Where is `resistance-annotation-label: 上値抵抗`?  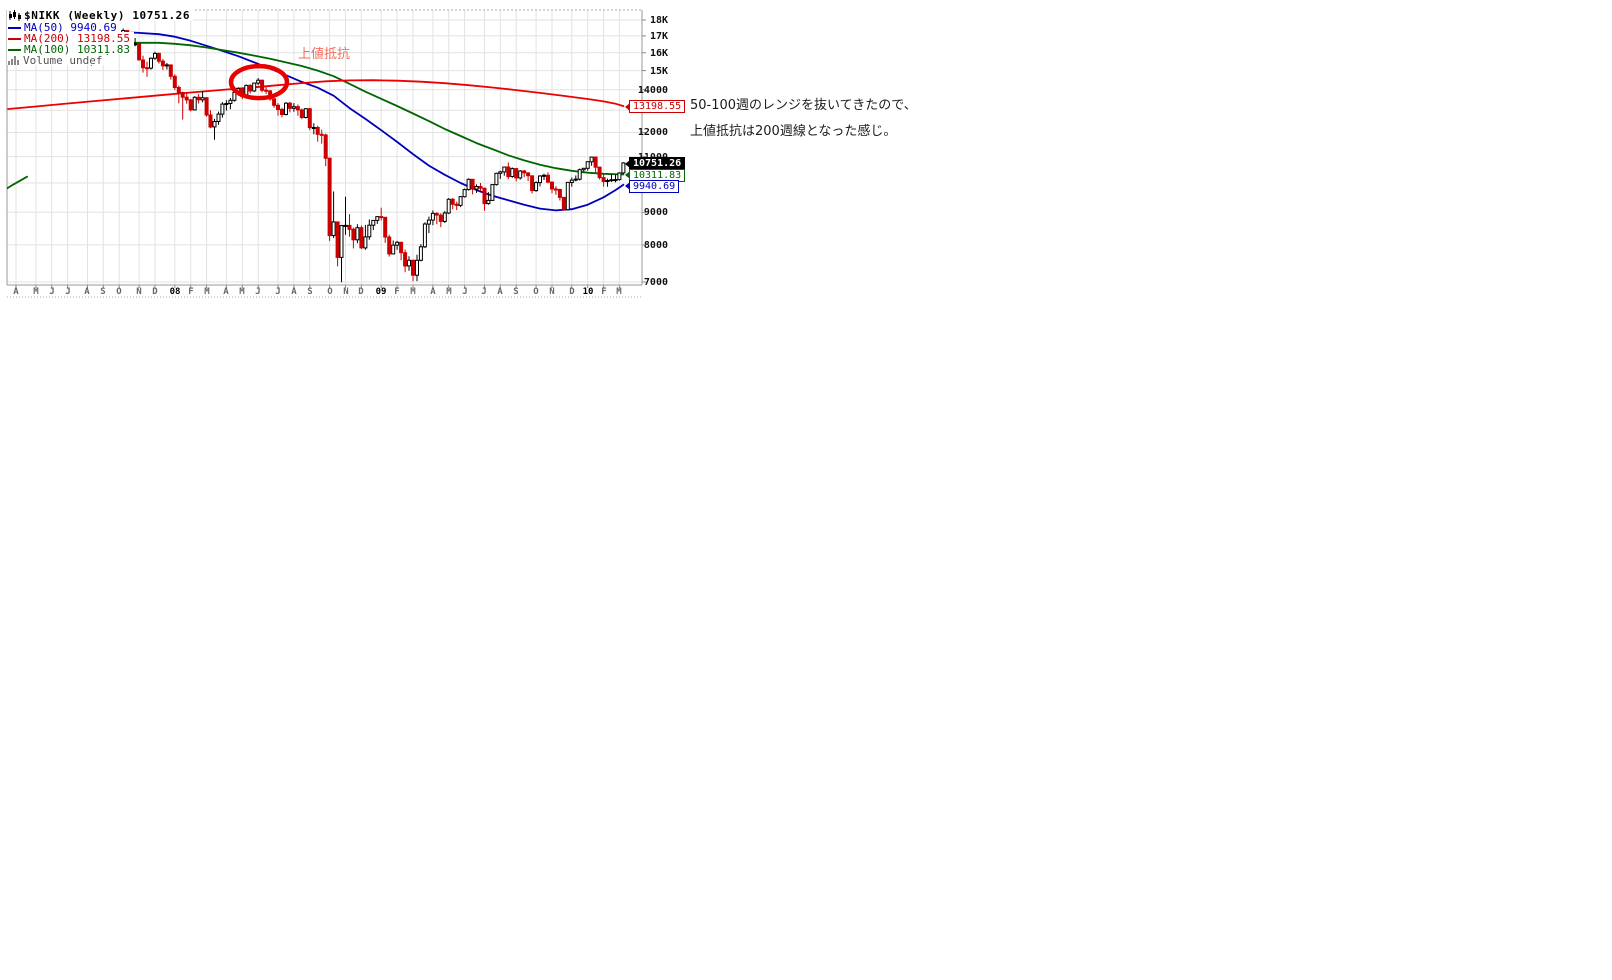
resistance-annotation-label: 上値抵抗 is located at coordinates (324, 54).